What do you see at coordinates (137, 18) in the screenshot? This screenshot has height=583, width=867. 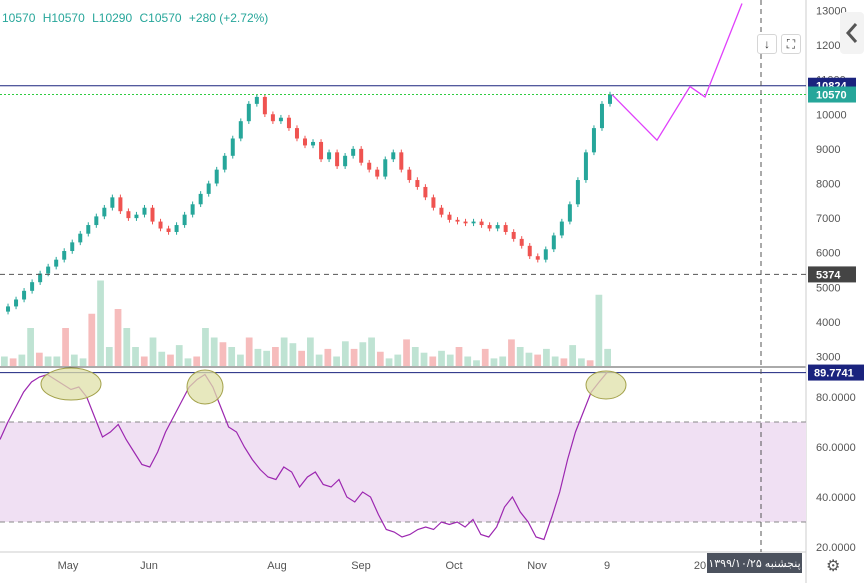 I see `ohlc-legend: 10570 H10570 L10290 C10570 +280 (+2.72%)` at bounding box center [137, 18].